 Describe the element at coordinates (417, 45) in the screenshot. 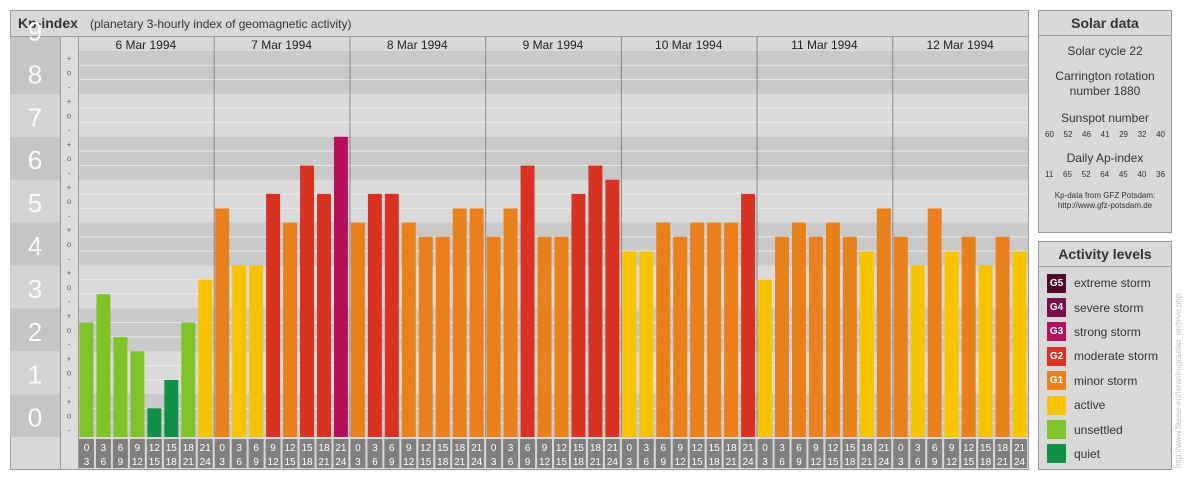

I see `day-label: 8 Mar 1994` at that location.